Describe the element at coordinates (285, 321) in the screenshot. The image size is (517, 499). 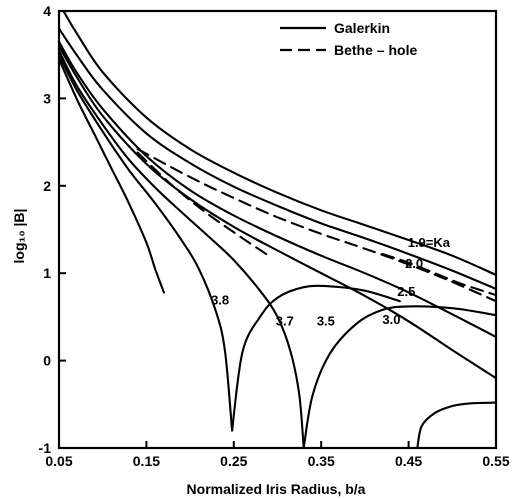
I see `curve-label-3-7: 3.7` at that location.